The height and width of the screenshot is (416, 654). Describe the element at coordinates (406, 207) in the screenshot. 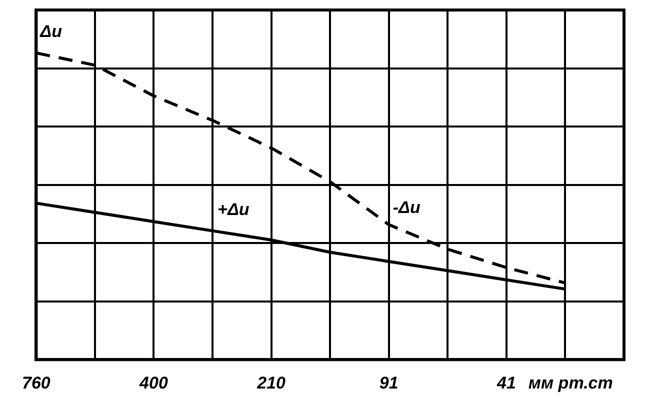

I see `series-label: -Δu` at that location.